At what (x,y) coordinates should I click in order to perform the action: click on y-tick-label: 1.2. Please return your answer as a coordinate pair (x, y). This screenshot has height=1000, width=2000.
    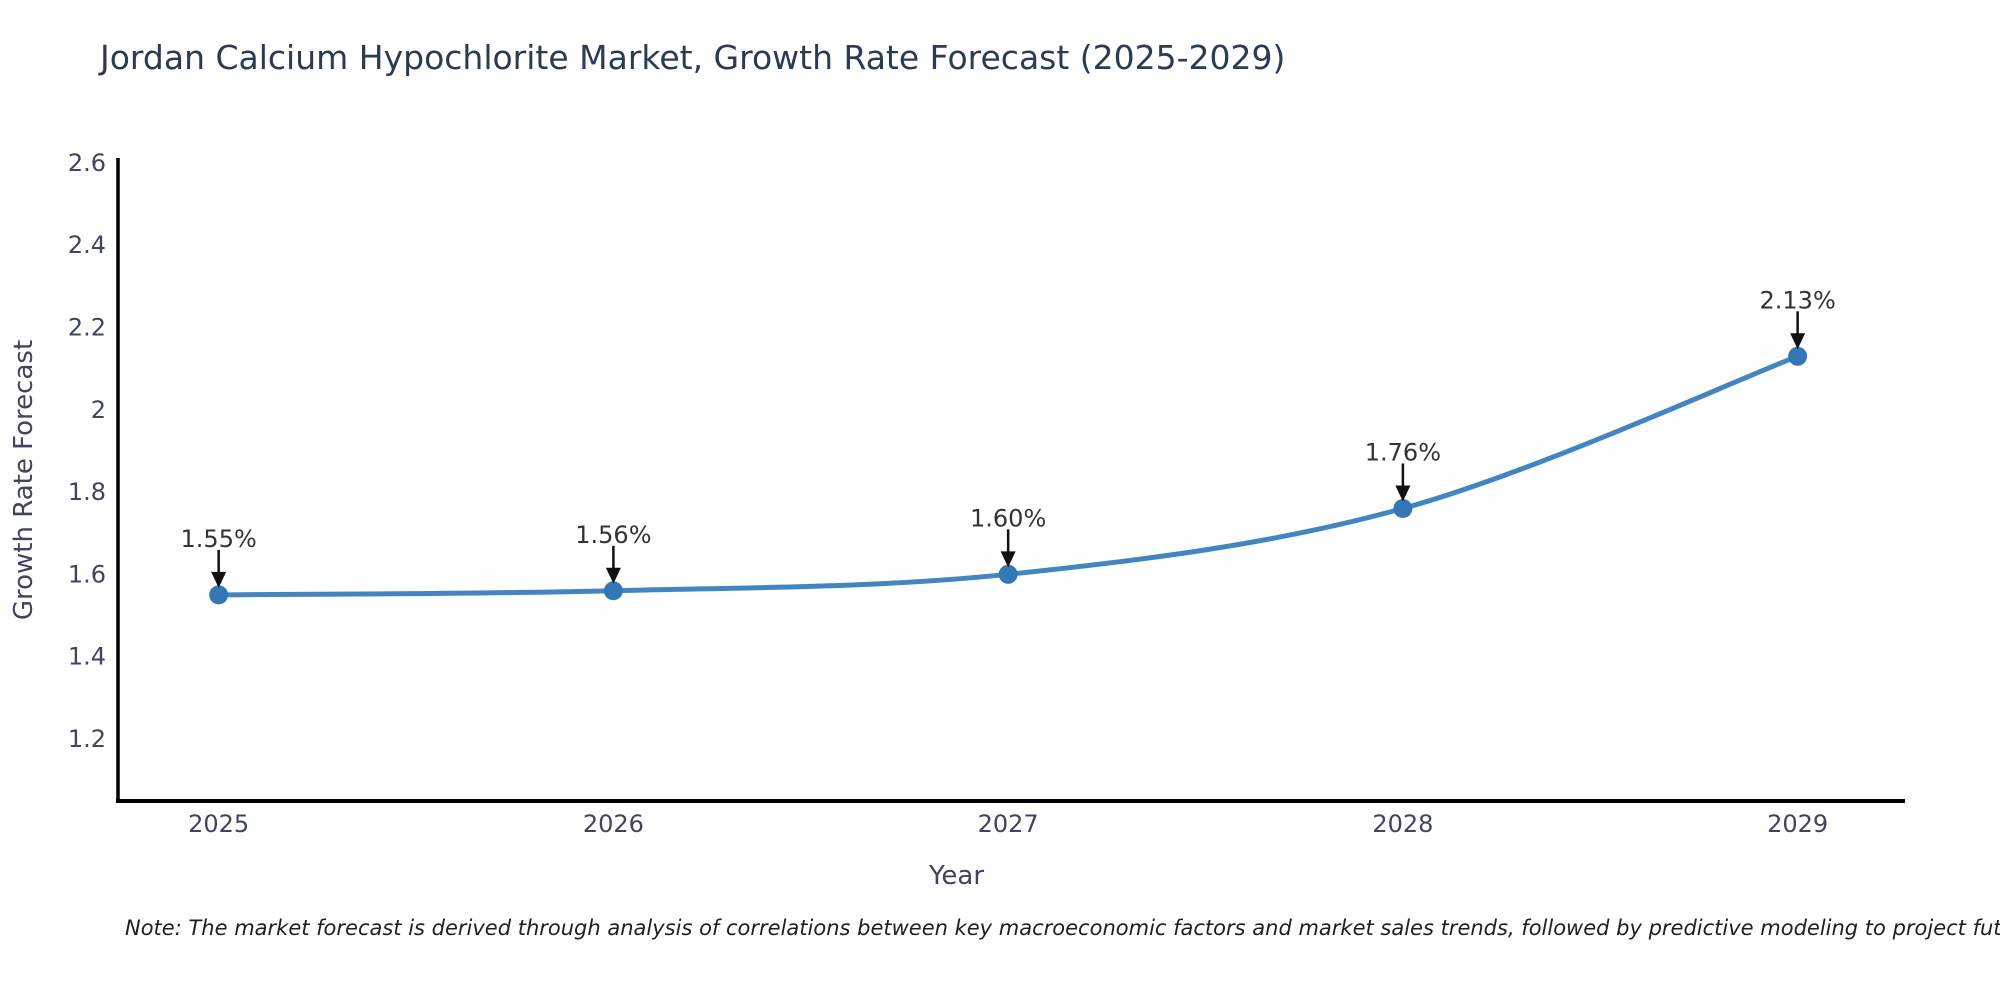
    Looking at the image, I should click on (87, 739).